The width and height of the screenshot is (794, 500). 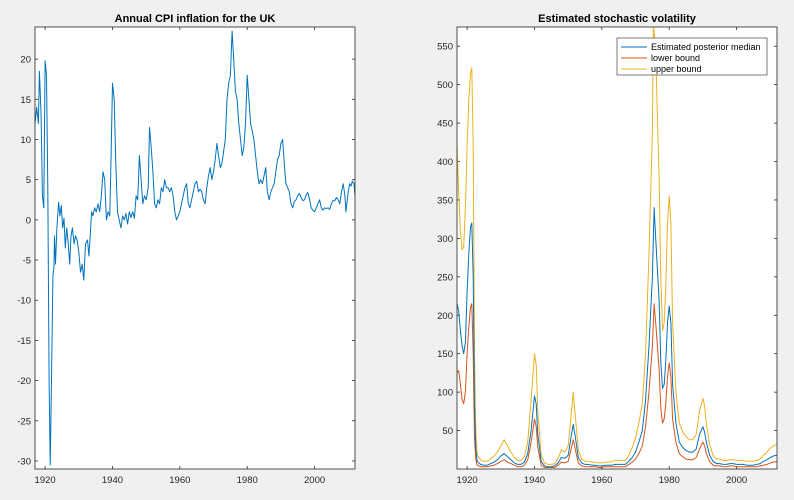 I want to click on volatility-xtick-label: 1960, so click(x=601, y=480).